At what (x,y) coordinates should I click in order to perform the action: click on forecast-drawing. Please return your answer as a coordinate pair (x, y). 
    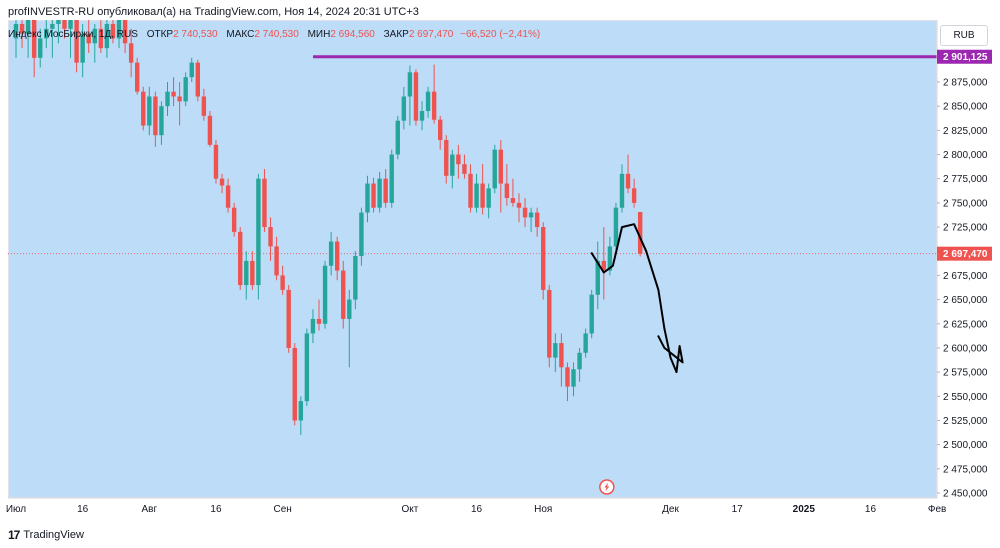
    Looking at the image, I should click on (637, 298).